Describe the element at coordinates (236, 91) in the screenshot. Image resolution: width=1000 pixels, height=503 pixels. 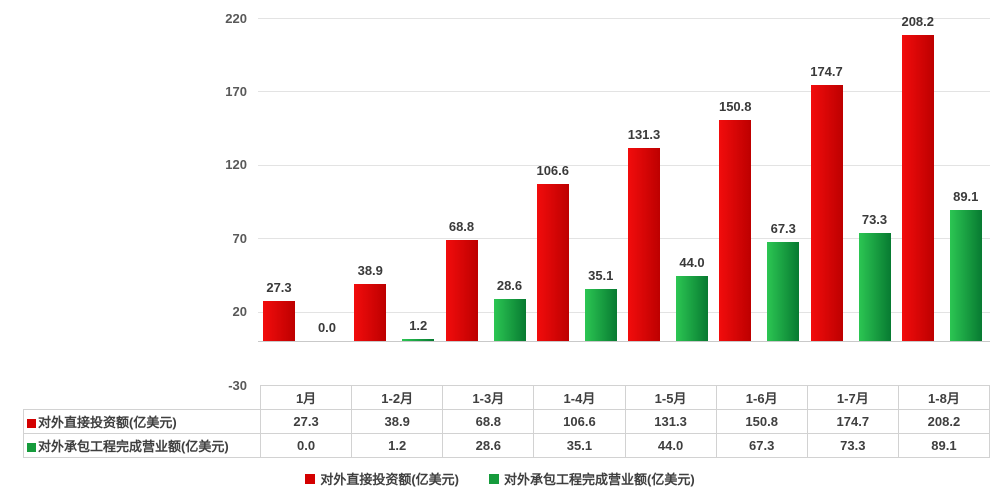
I see `y-axis-tick-label: 170` at that location.